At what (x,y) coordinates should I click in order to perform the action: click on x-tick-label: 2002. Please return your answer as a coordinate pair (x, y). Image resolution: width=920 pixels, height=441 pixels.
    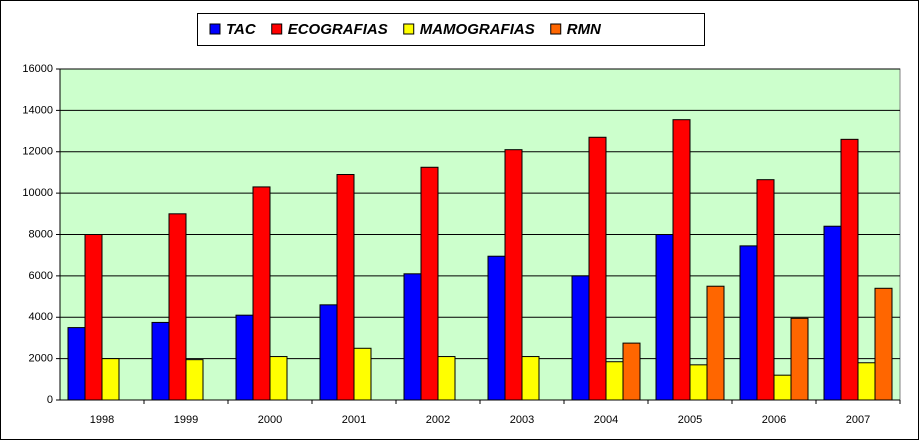
    Looking at the image, I should click on (438, 420).